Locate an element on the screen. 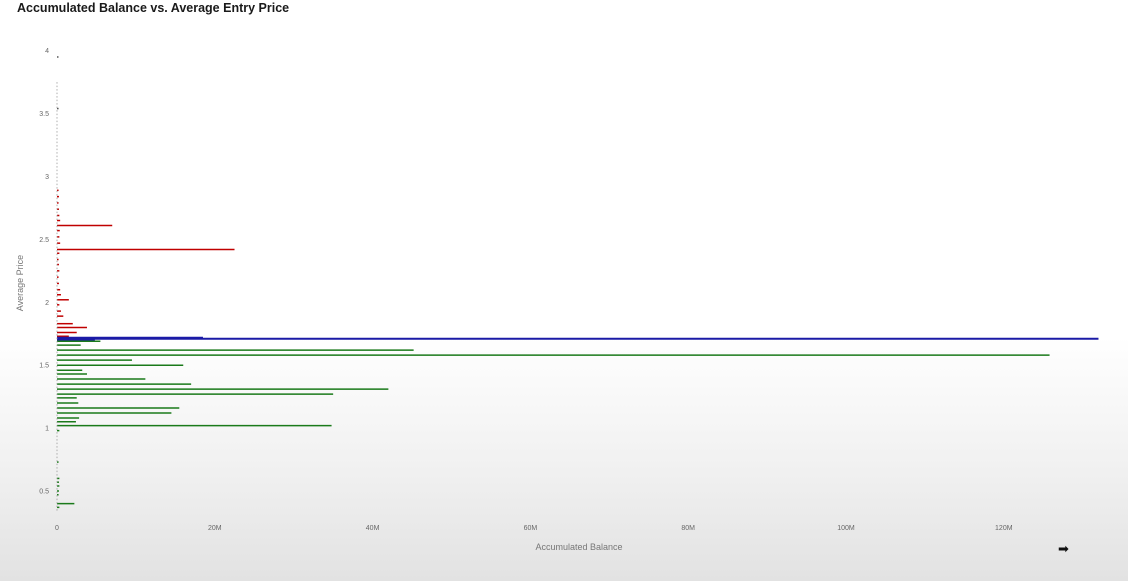 Image resolution: width=1128 pixels, height=581 pixels. x-tick-label: 100M is located at coordinates (846, 528).